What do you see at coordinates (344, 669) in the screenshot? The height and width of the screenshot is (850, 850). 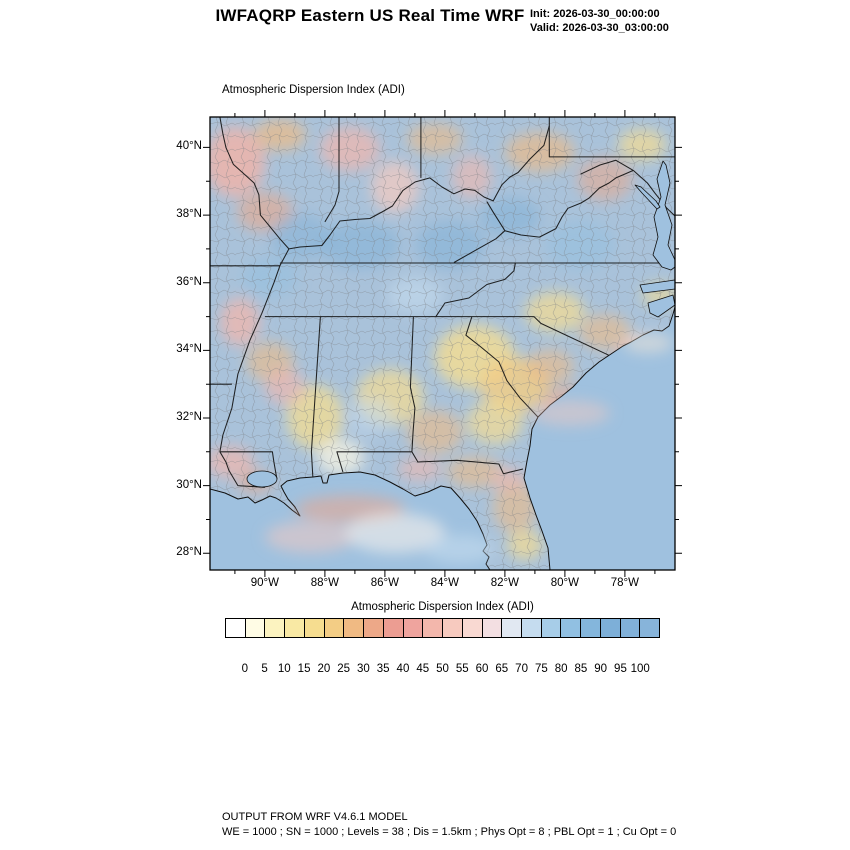 I see `colorbar-tick-label: 25` at bounding box center [344, 669].